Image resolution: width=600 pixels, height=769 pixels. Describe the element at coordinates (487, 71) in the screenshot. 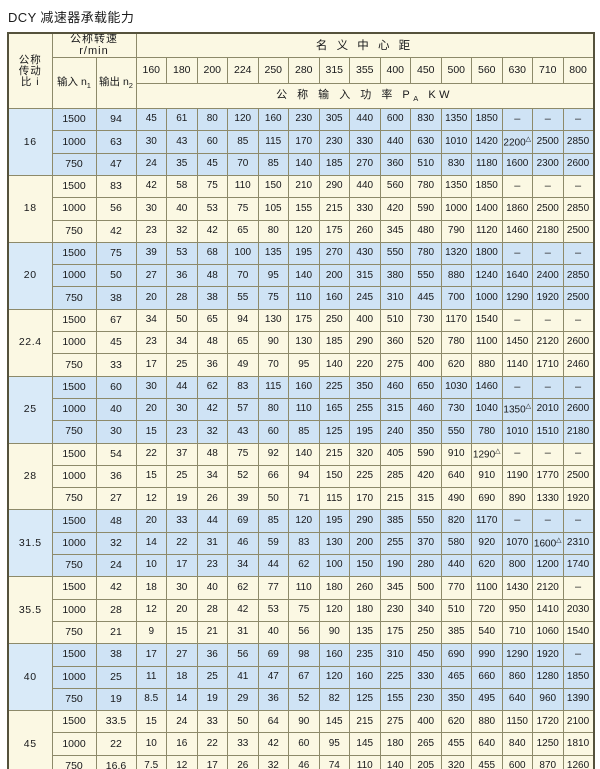

I see `header-distance-560: 560` at that location.